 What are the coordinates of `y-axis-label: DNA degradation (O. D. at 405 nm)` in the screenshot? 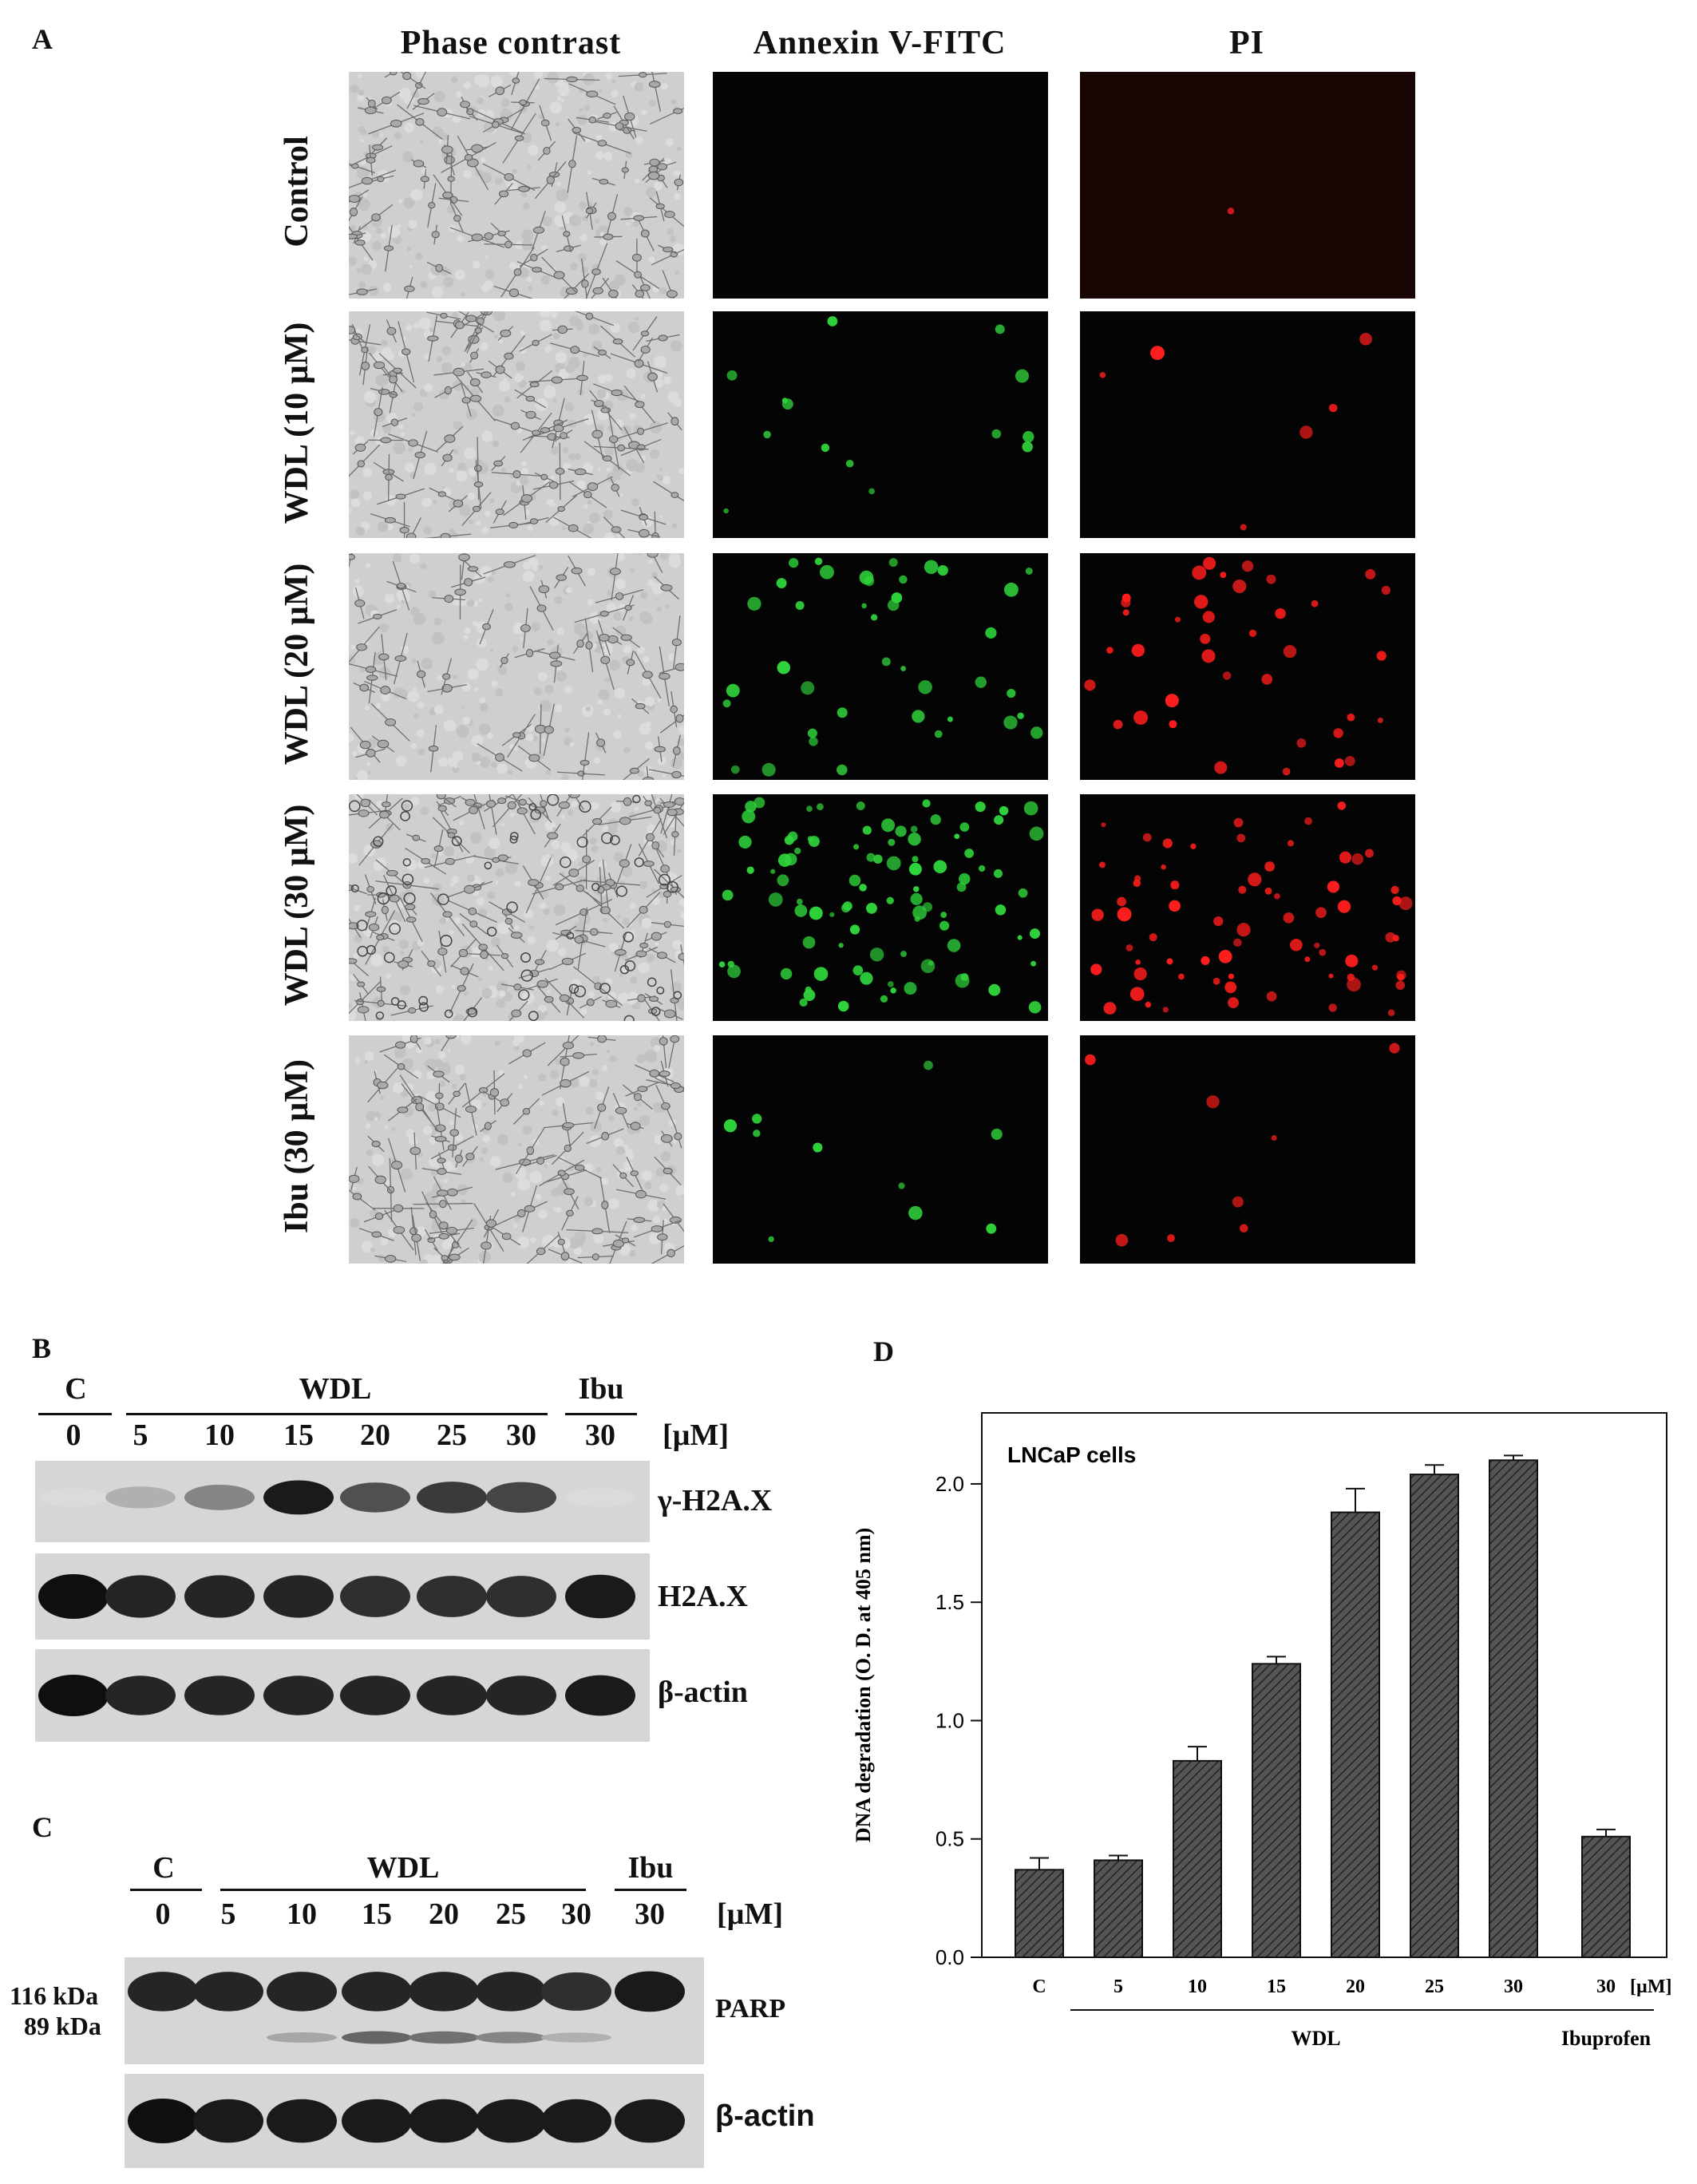 It's located at (864, 1685).